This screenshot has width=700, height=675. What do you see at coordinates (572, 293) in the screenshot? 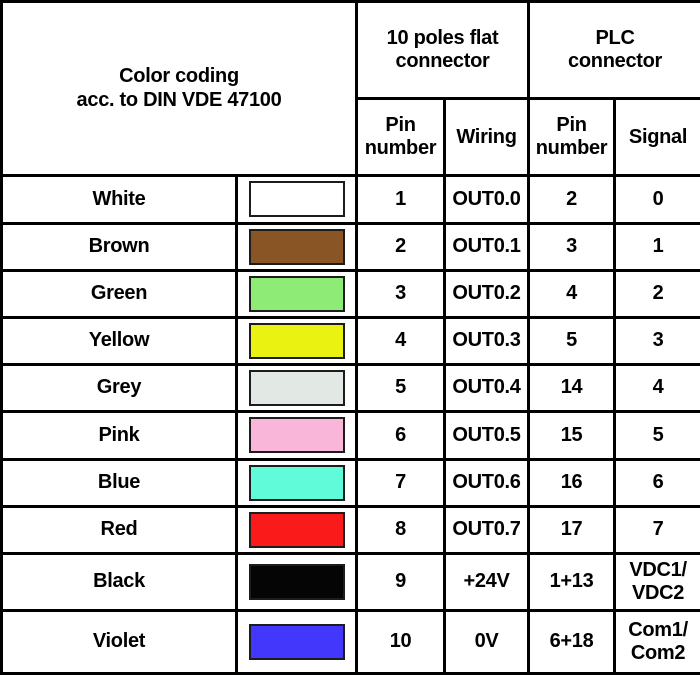
I see `plc-pin-number: 4` at bounding box center [572, 293].